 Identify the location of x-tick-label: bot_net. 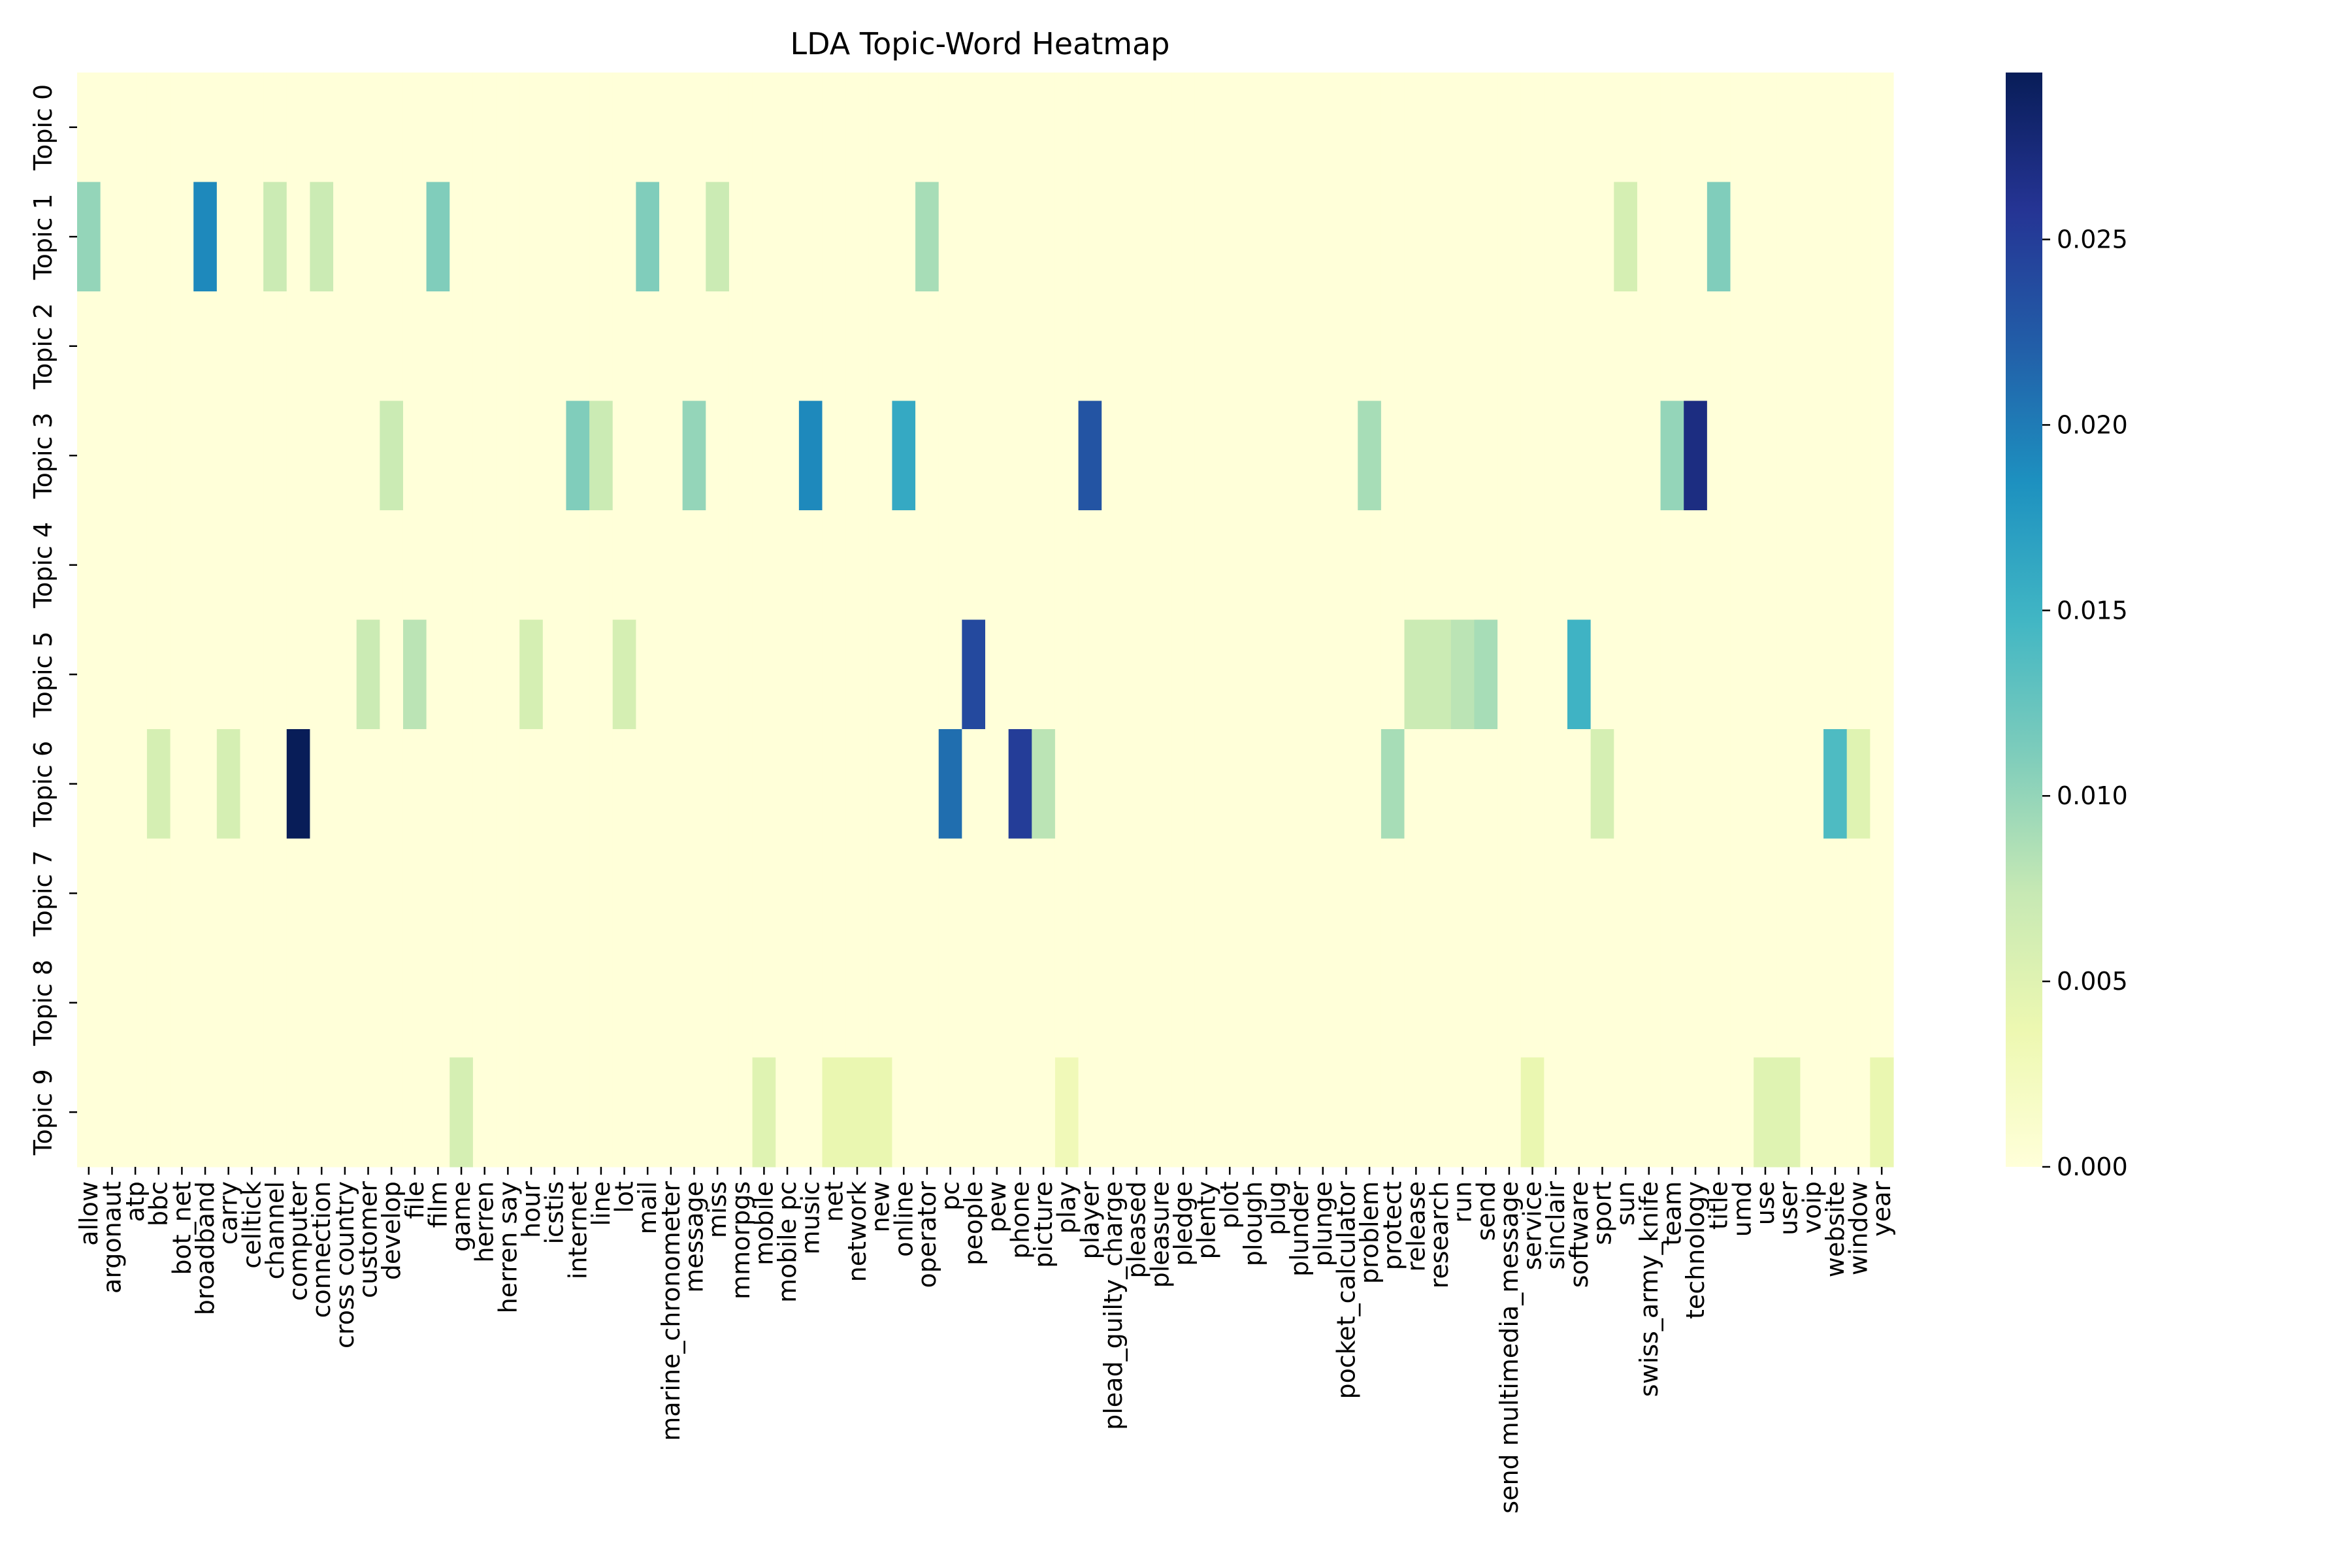
(181, 1228).